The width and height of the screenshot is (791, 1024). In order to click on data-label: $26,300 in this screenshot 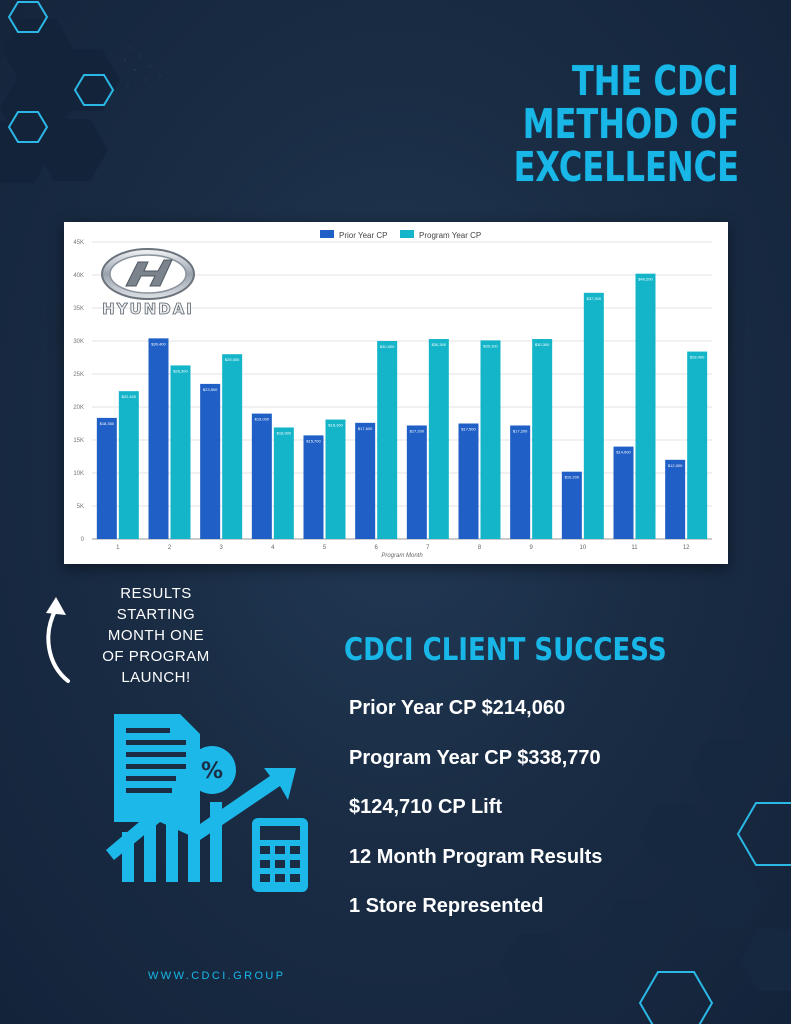, I will do `click(180, 370)`.